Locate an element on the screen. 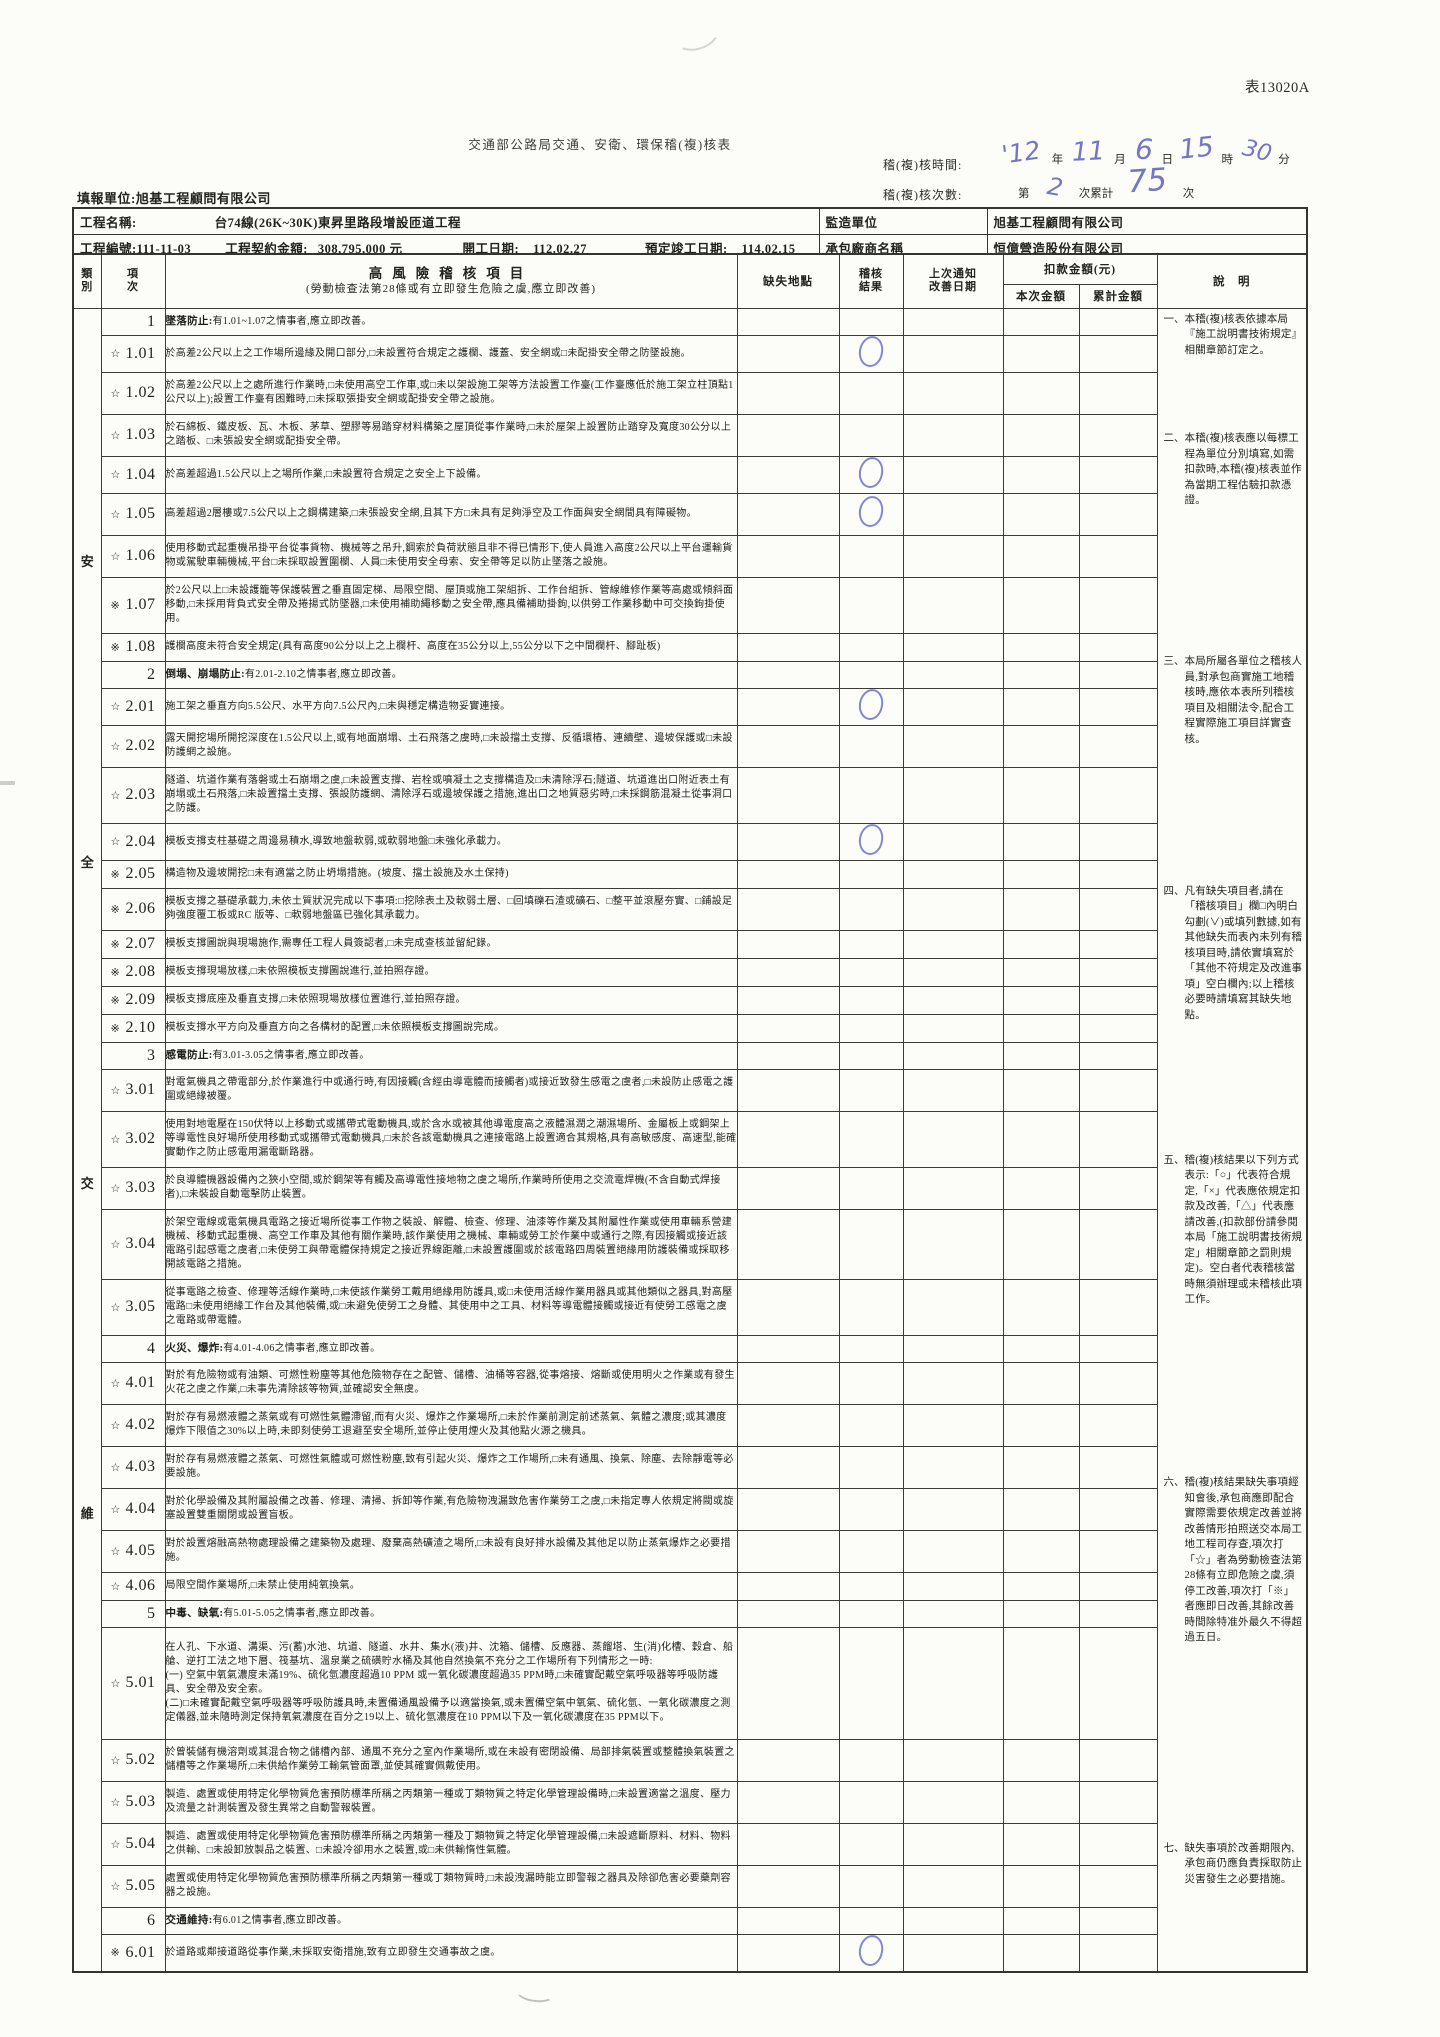 The image size is (1440, 2037). item-no-cell: ☆ 5.04 is located at coordinates (133, 1844).